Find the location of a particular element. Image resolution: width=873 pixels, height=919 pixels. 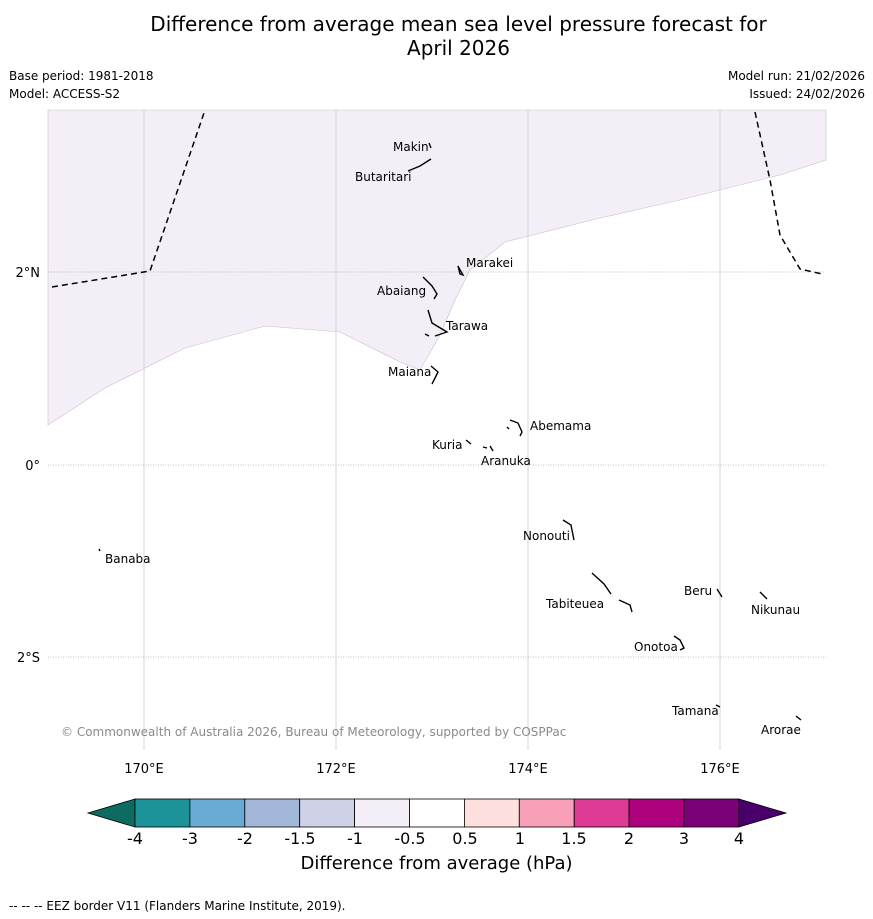

colorbar-tick: -4 is located at coordinates (135, 838).